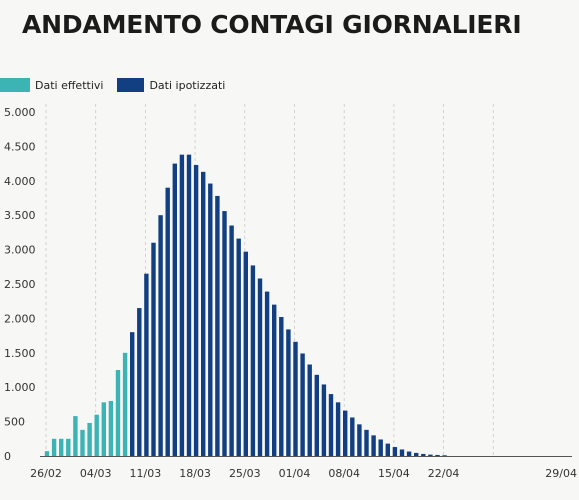  What do you see at coordinates (20, 284) in the screenshot?
I see `y-tick-label: 2.500` at bounding box center [20, 284].